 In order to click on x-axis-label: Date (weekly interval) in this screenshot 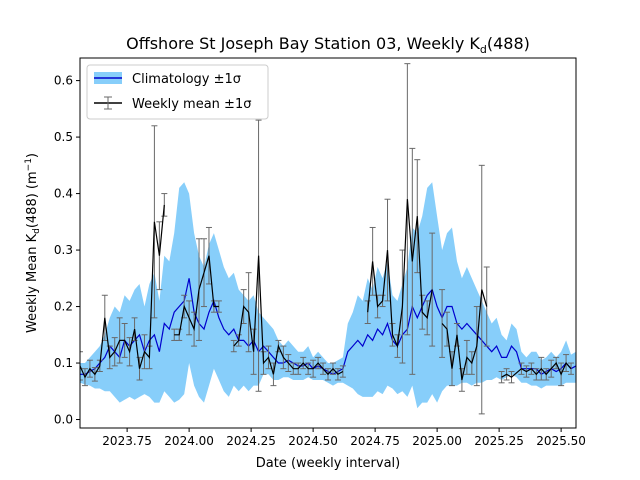, I will do `click(328, 463)`.